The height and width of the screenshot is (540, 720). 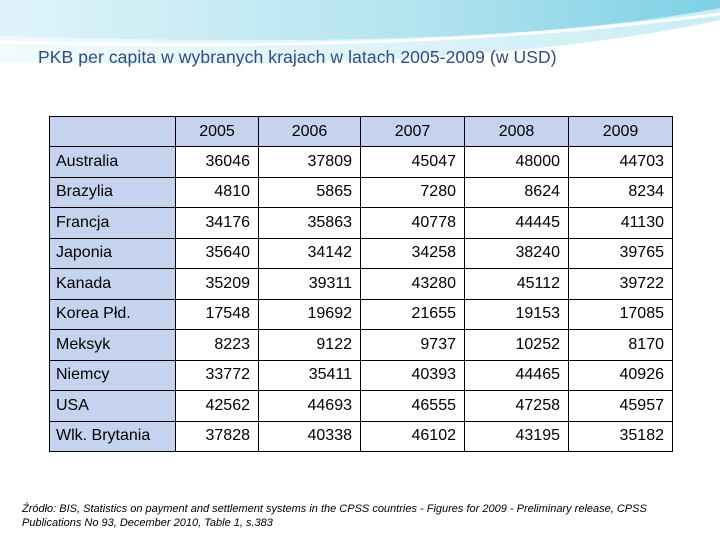 What do you see at coordinates (217, 284) in the screenshot?
I see `value-cell: 35209` at bounding box center [217, 284].